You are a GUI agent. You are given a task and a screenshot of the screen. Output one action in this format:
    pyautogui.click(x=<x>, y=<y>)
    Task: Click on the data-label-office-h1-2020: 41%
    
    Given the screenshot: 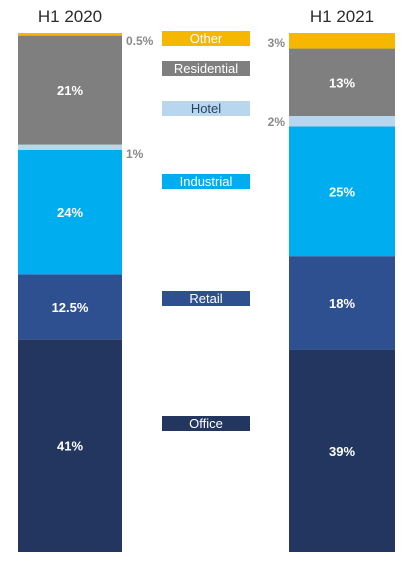 What is the action you would take?
    pyautogui.click(x=70, y=446)
    